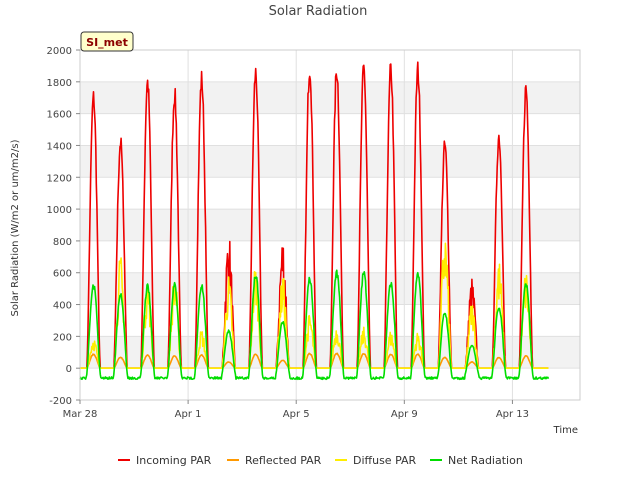  Describe the element at coordinates (59, 178) in the screenshot. I see `y-tick-label: 1200` at that location.